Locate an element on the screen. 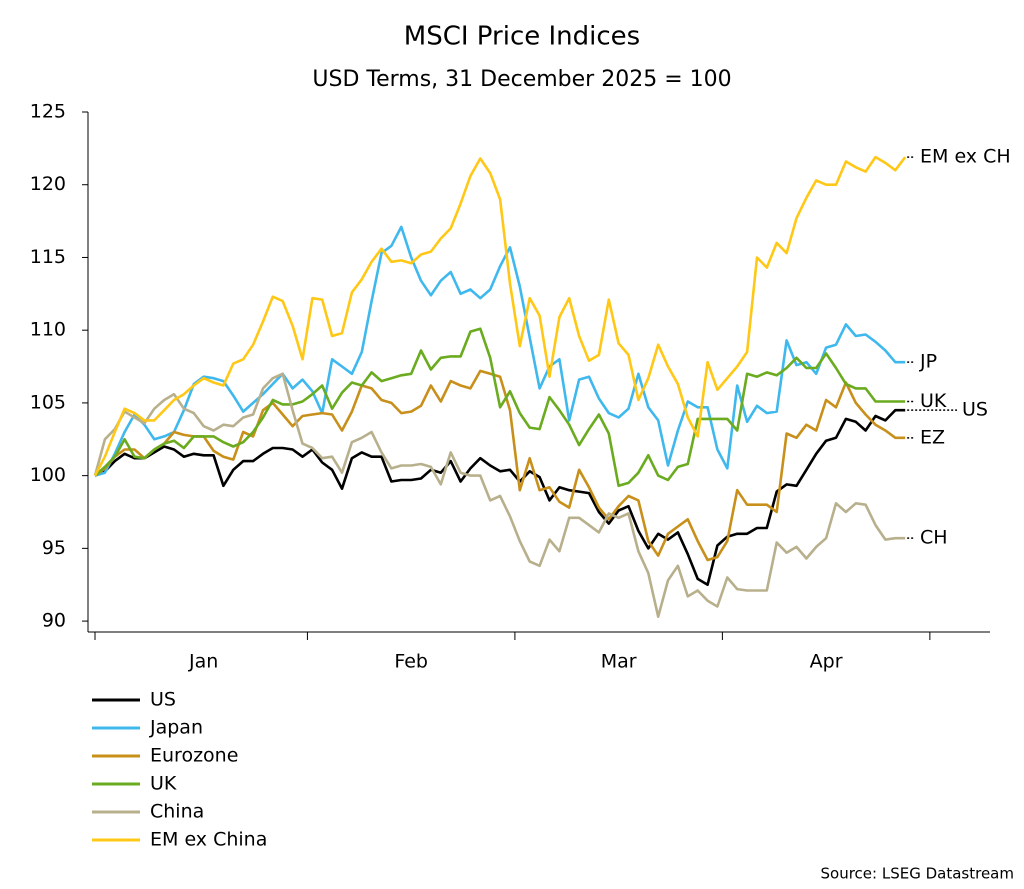  y-tick-label: 105 is located at coordinates (48, 402).